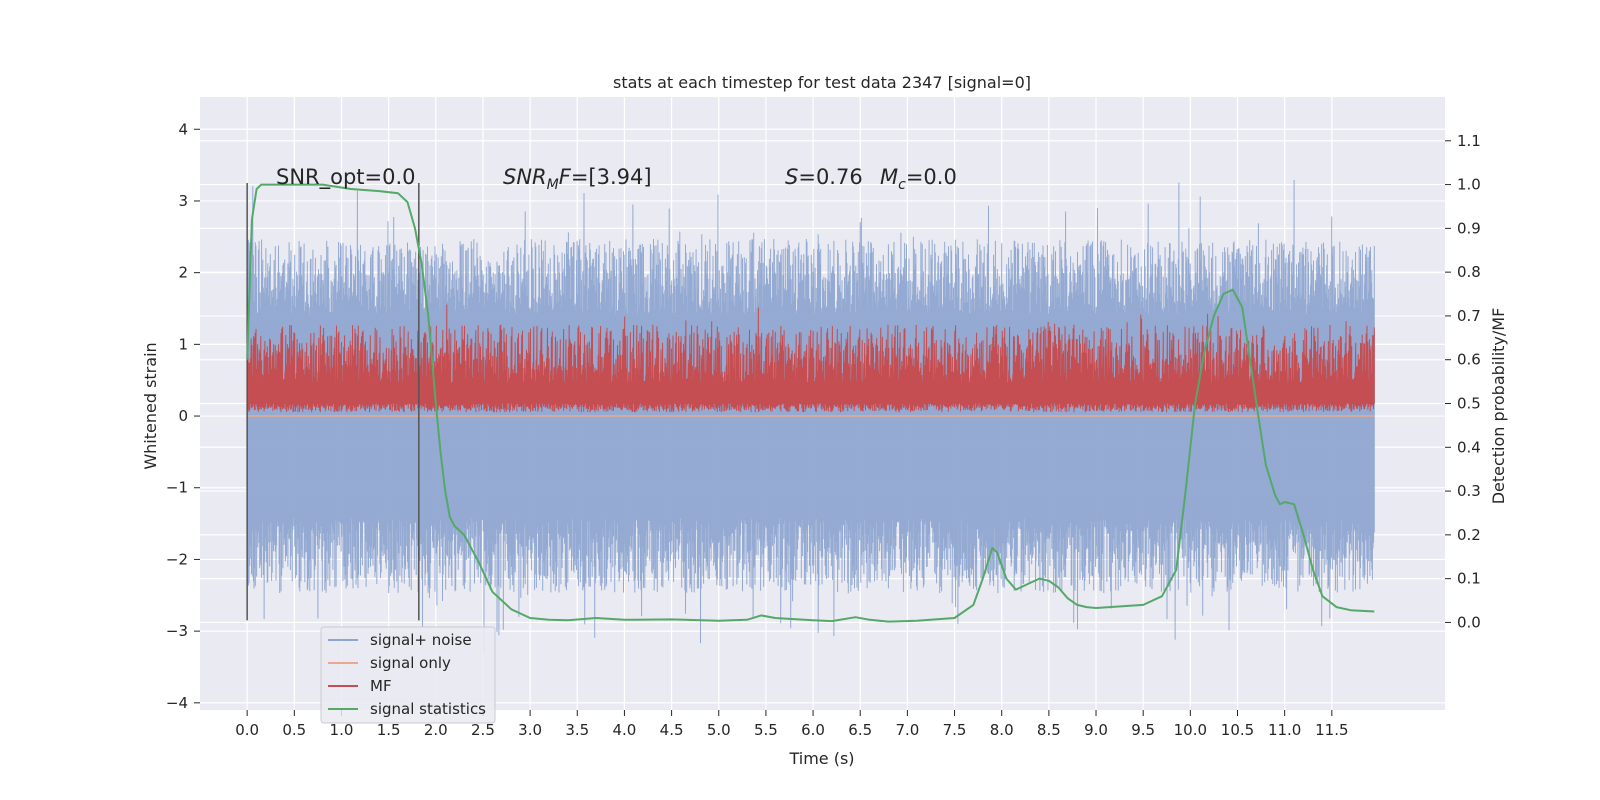  Describe the element at coordinates (1498, 406) in the screenshot. I see `y-axis-right-label: Detection probability/MF` at that location.